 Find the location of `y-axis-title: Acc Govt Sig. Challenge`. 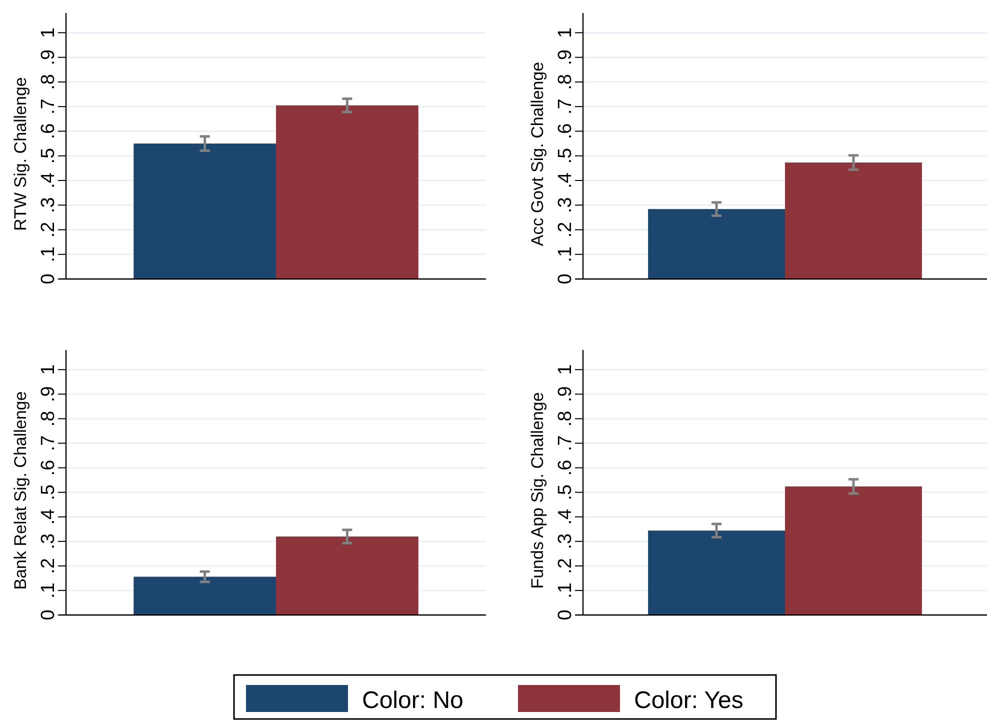

y-axis-title: Acc Govt Sig. Challenge is located at coordinates (537, 154).